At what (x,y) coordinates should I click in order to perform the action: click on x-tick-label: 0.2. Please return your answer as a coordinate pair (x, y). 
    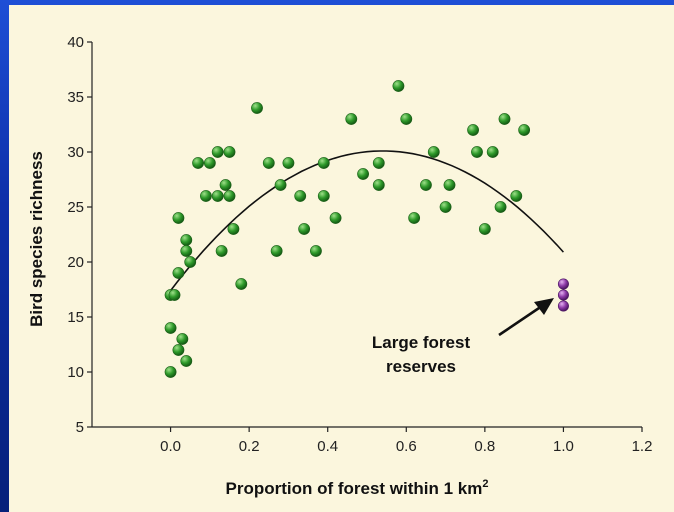
    Looking at the image, I should click on (249, 446).